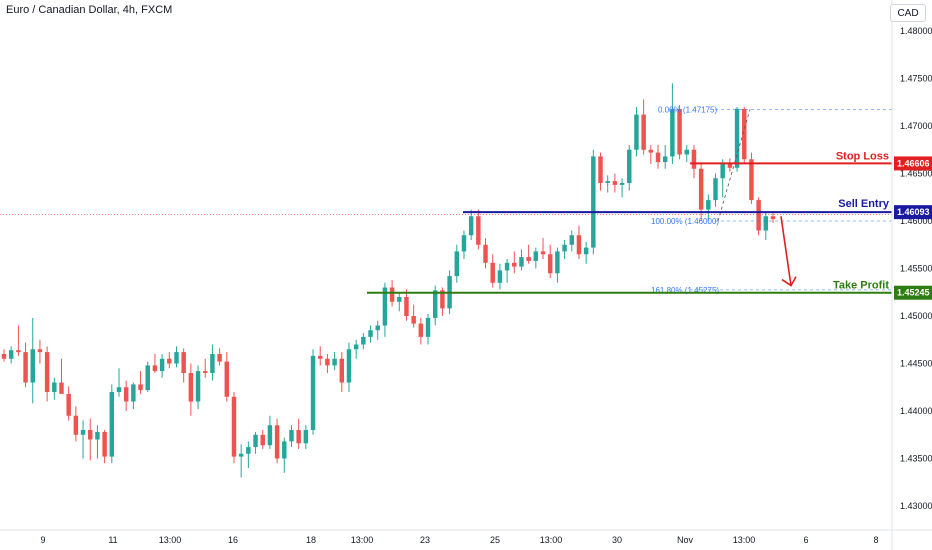 The height and width of the screenshot is (550, 932). Describe the element at coordinates (916, 31) in the screenshot. I see `price-tick-label: 1.48000` at that location.